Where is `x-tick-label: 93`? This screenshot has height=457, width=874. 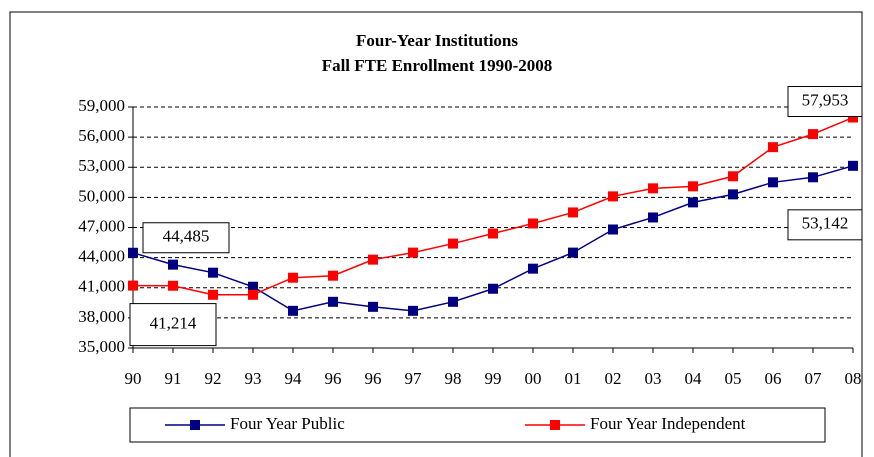 x-tick-label: 93 is located at coordinates (253, 378).